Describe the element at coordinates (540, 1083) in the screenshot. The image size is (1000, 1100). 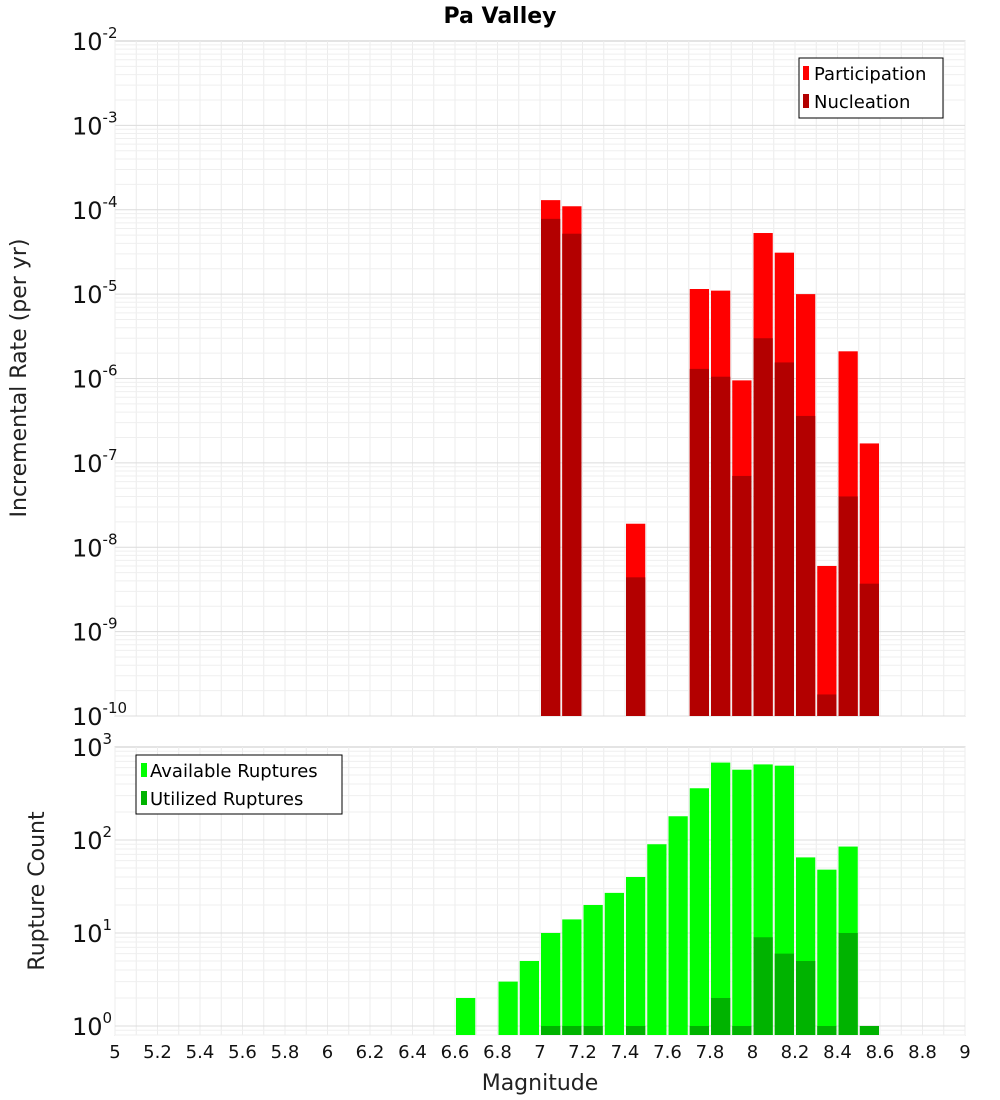
I see `x-axis-label: Magnitude` at that location.